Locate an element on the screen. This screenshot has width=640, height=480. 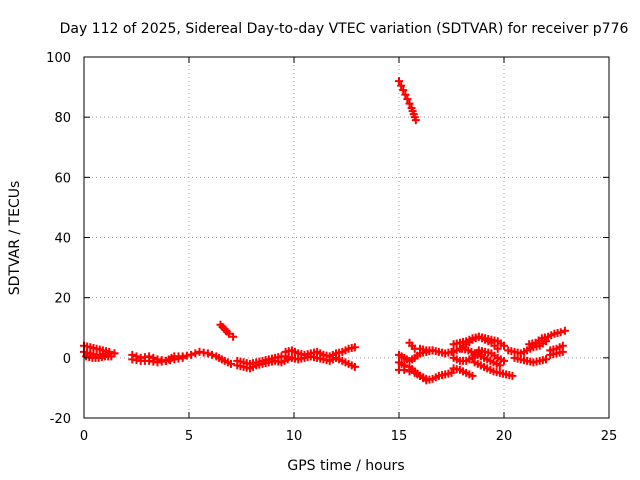
y-axis-label: SDTVAR / TECUs is located at coordinates (15, 238).